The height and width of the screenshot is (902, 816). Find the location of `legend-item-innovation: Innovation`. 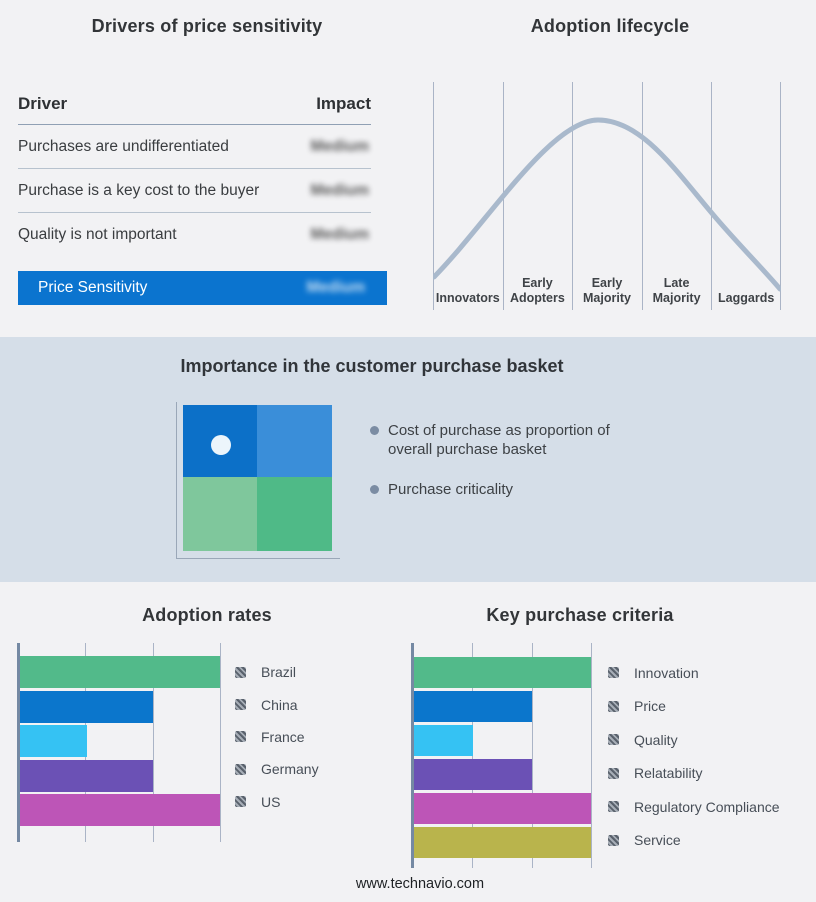

legend-item-innovation: Innovation is located at coordinates (694, 673).